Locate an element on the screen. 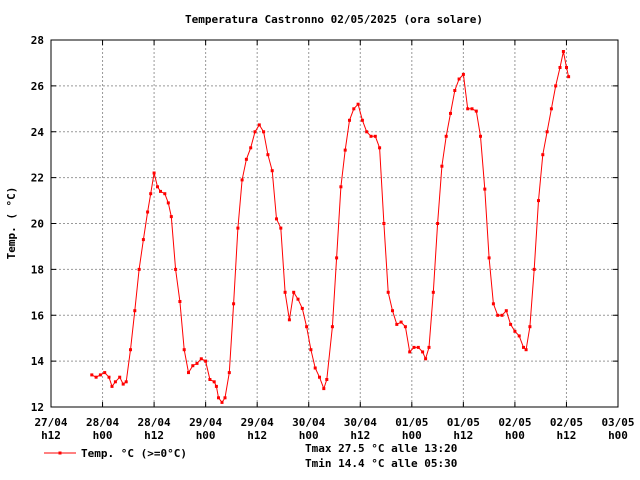  y-tick-label: 22 is located at coordinates (37, 178).